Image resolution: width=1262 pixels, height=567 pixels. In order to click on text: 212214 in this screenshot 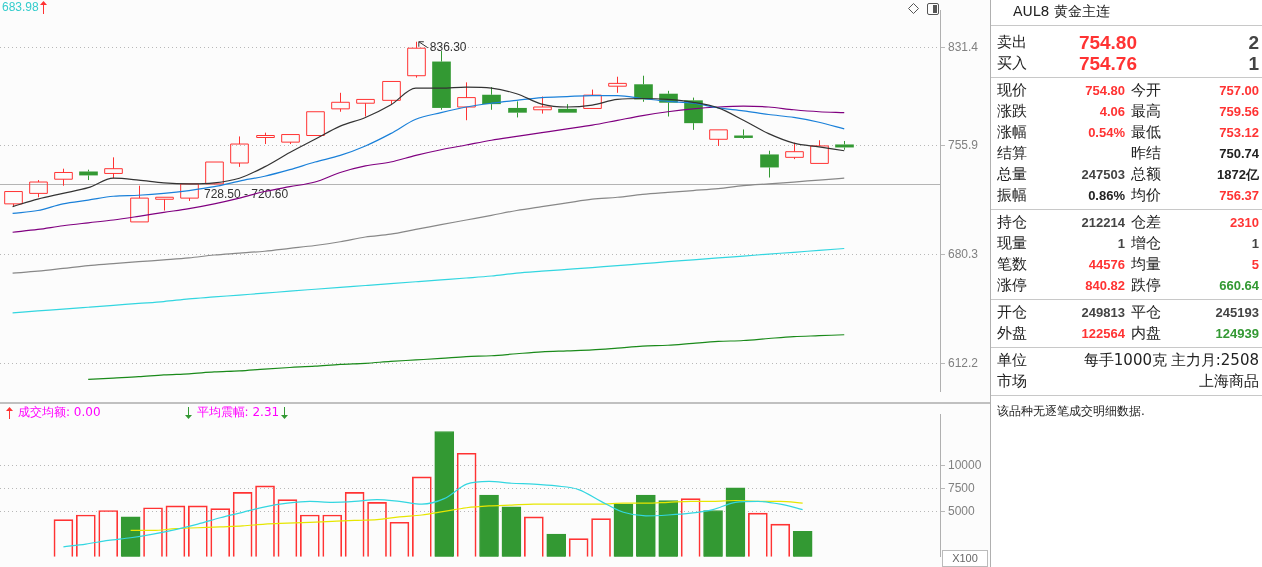, I will do `click(1103, 222)`.